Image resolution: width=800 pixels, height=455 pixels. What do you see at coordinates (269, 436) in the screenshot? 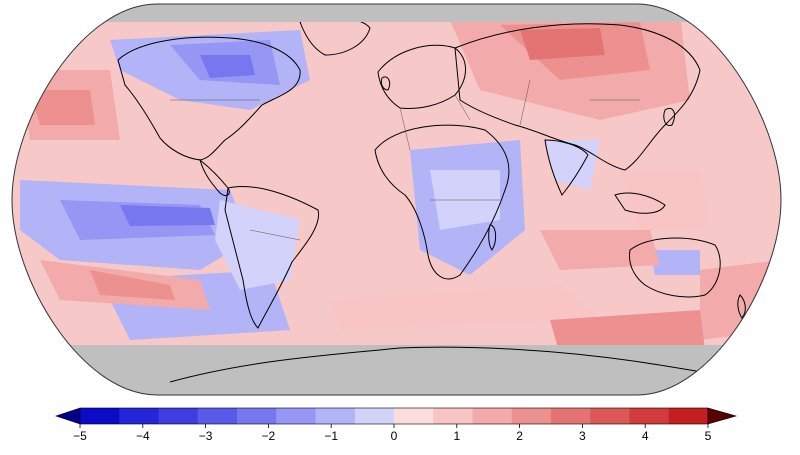
I see `colorbar-tick-label: −2` at bounding box center [269, 436].